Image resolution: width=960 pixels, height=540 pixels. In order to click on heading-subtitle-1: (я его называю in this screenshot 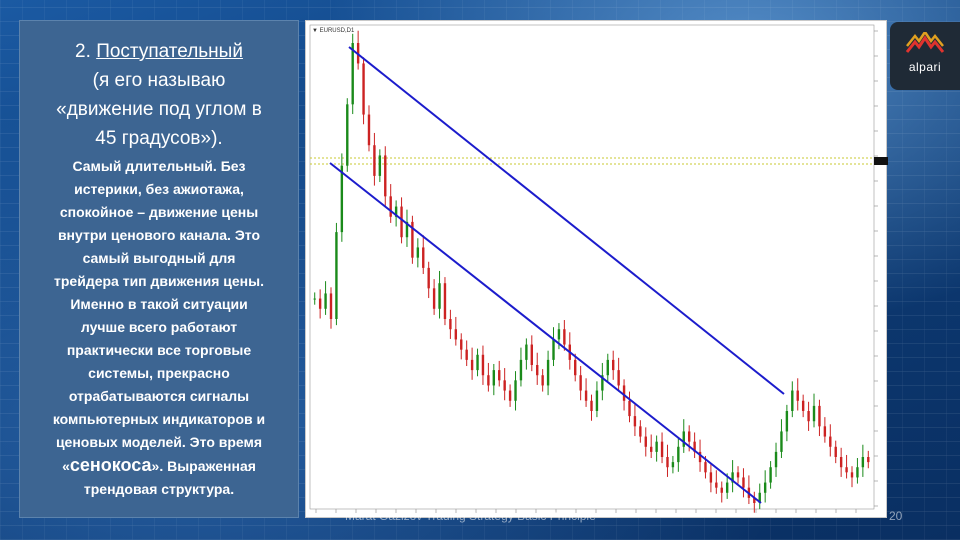, I will do `click(159, 80)`.